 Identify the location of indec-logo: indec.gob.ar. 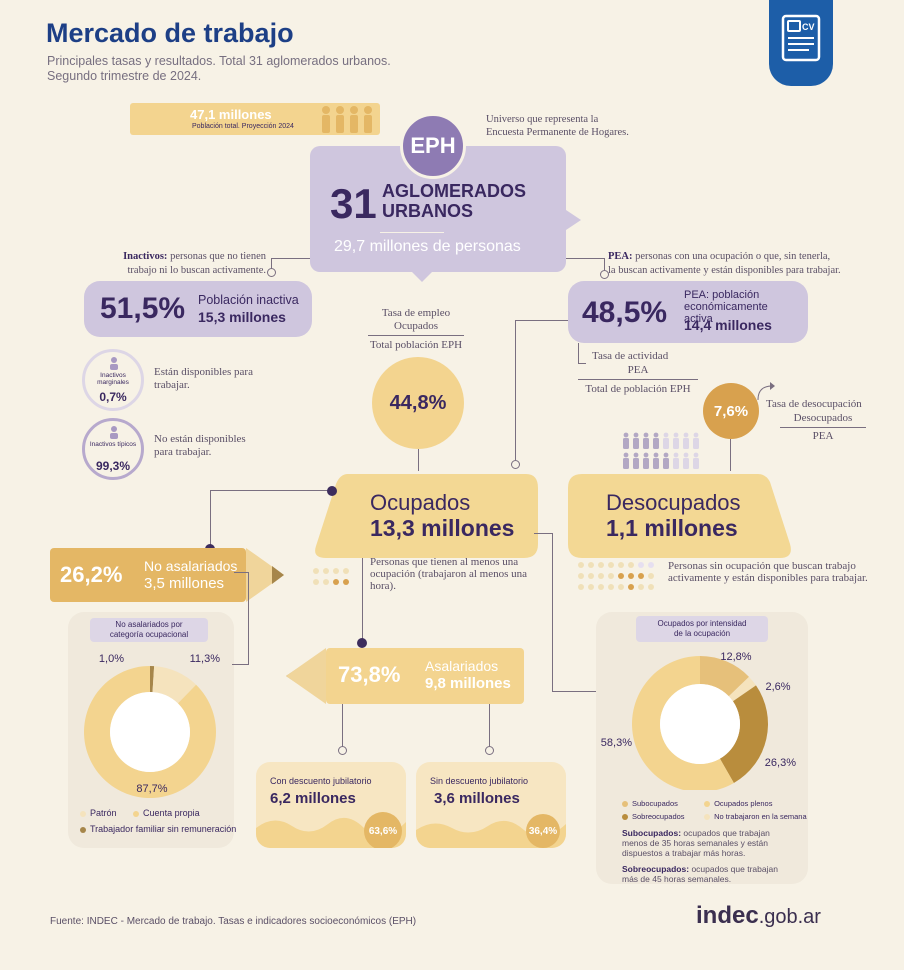
(758, 915).